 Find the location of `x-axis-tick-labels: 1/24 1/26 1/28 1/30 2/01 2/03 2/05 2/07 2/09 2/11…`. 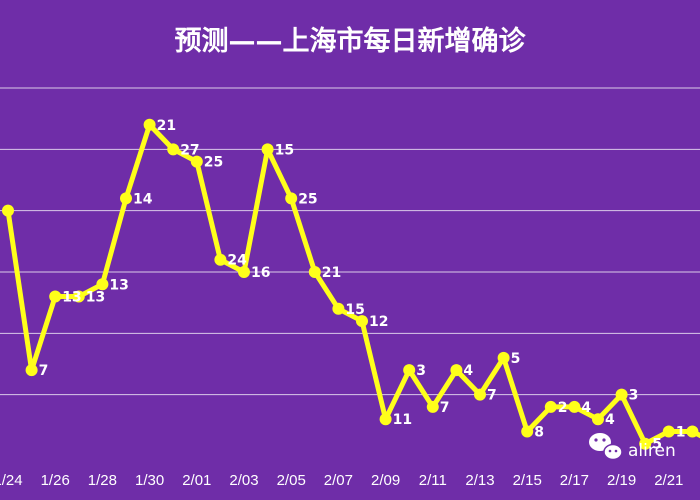

x-axis-tick-labels: 1/24 1/26 1/28 1/30 2/01 2/03 2/05 2/07 2/09 2/11… is located at coordinates (341, 480).